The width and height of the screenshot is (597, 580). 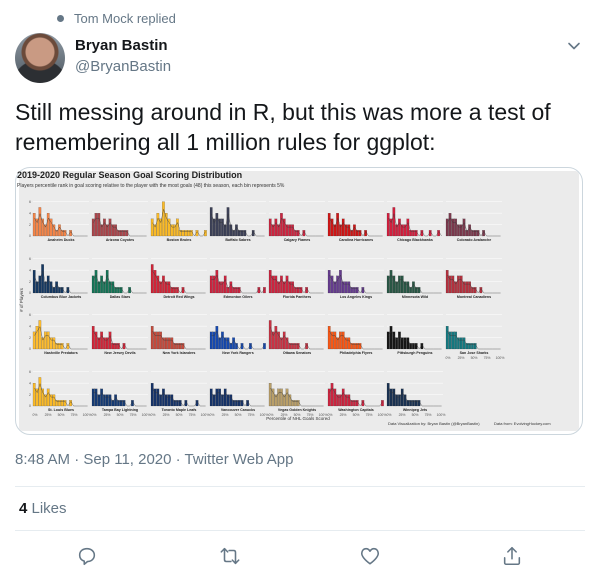 What do you see at coordinates (522, 423) in the screenshot?
I see `chart-caption-right: Data from: EvolvingHockey.com` at bounding box center [522, 423].